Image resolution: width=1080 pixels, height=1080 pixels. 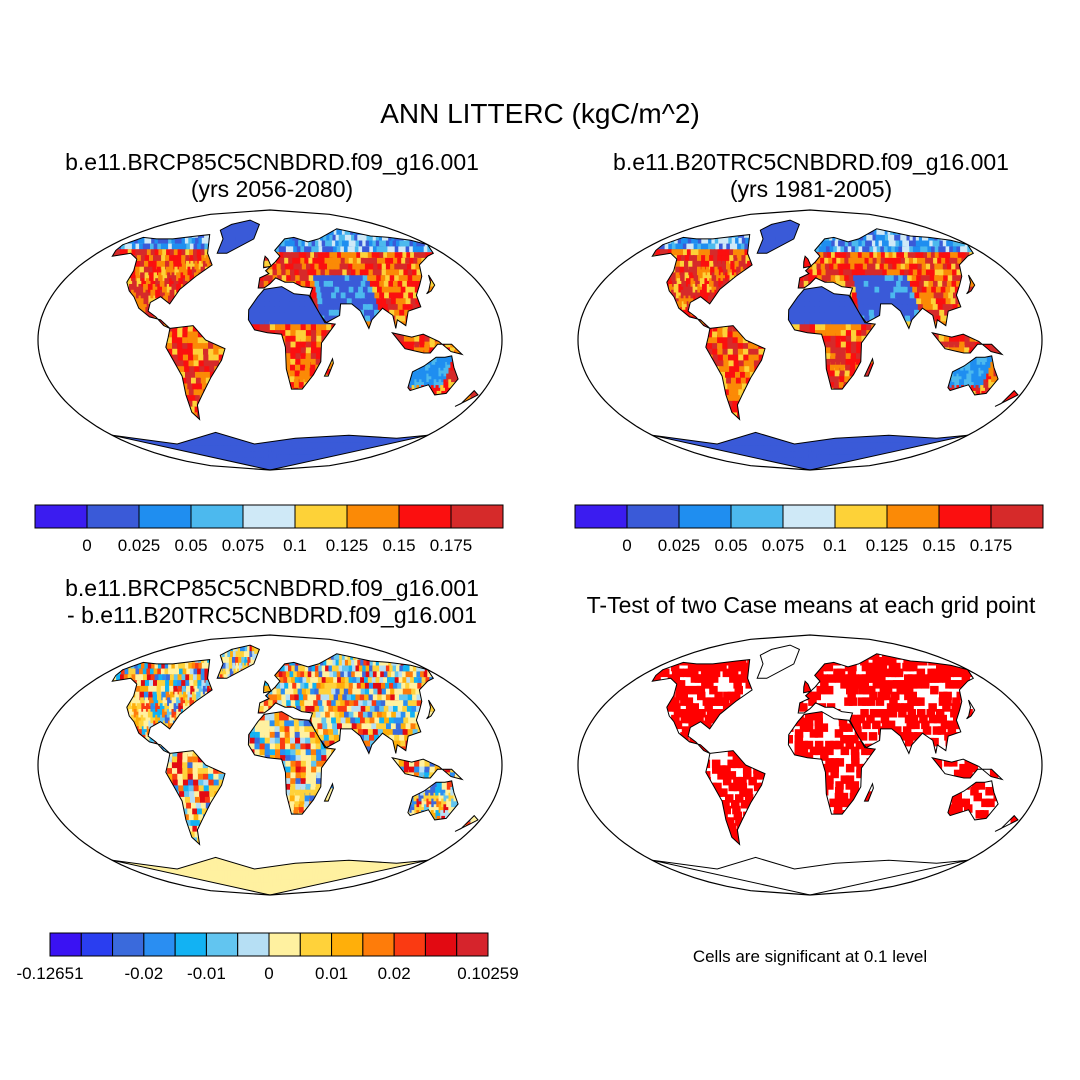 What do you see at coordinates (540, 113) in the screenshot?
I see `figure-title: ANN LITTERC (kgC/m^2)` at bounding box center [540, 113].